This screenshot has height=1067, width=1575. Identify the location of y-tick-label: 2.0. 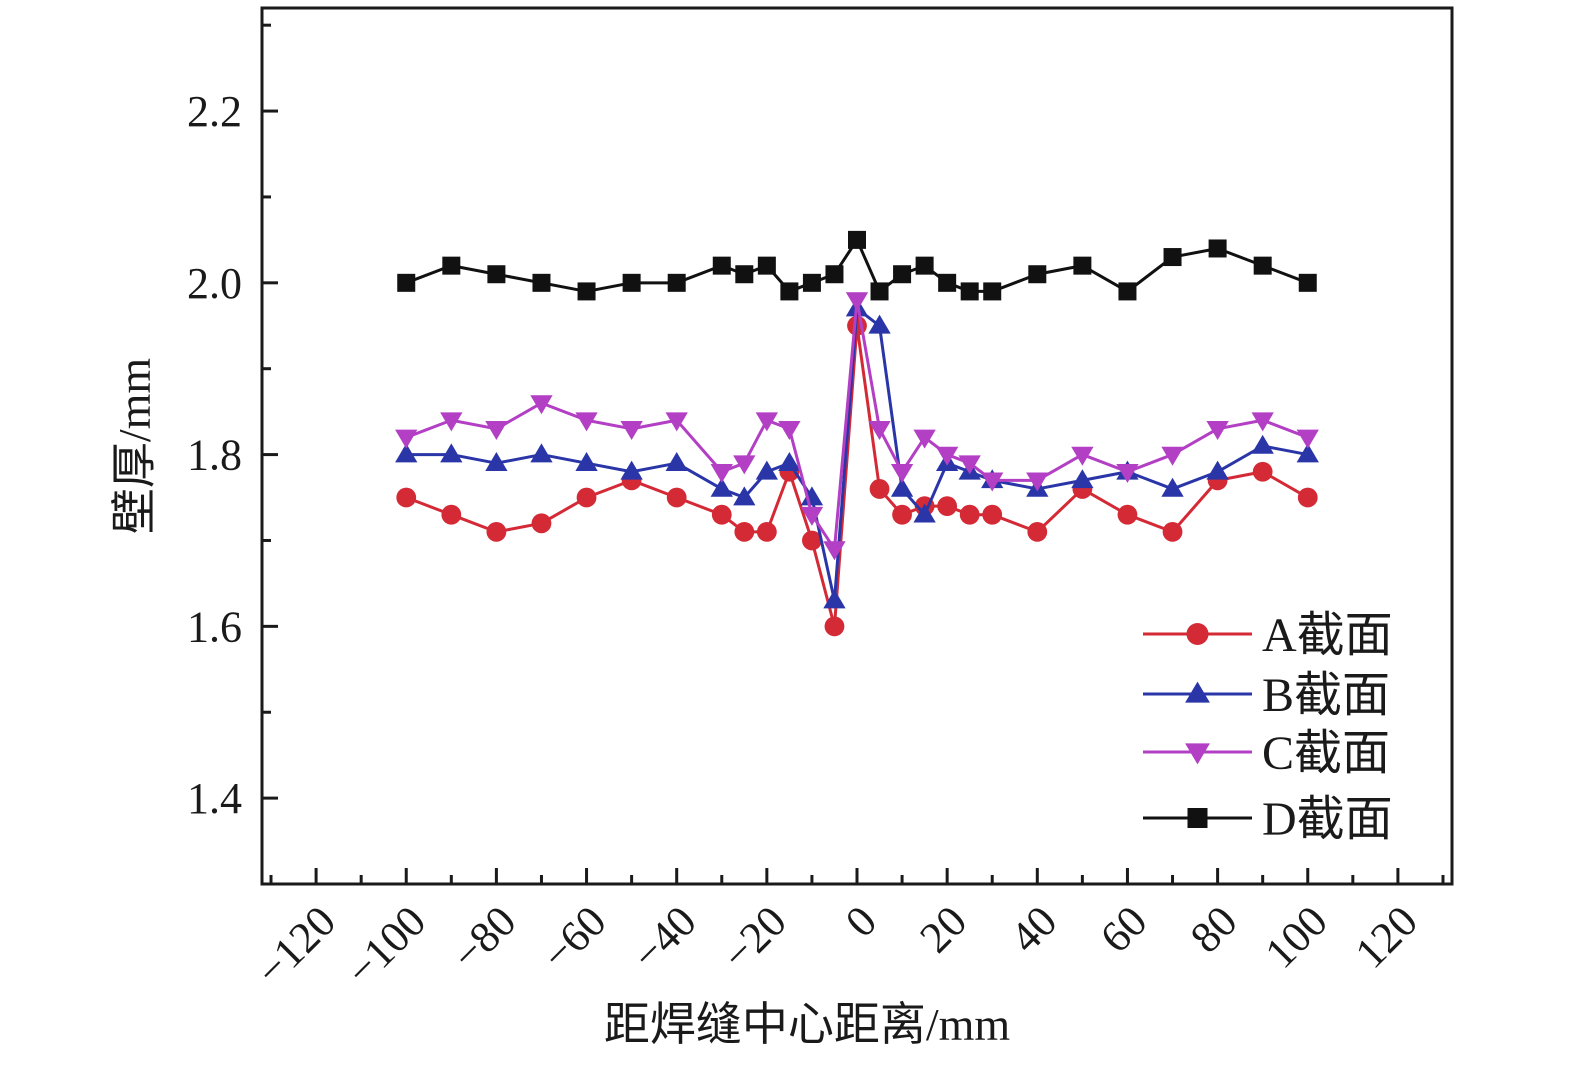
(214, 283).